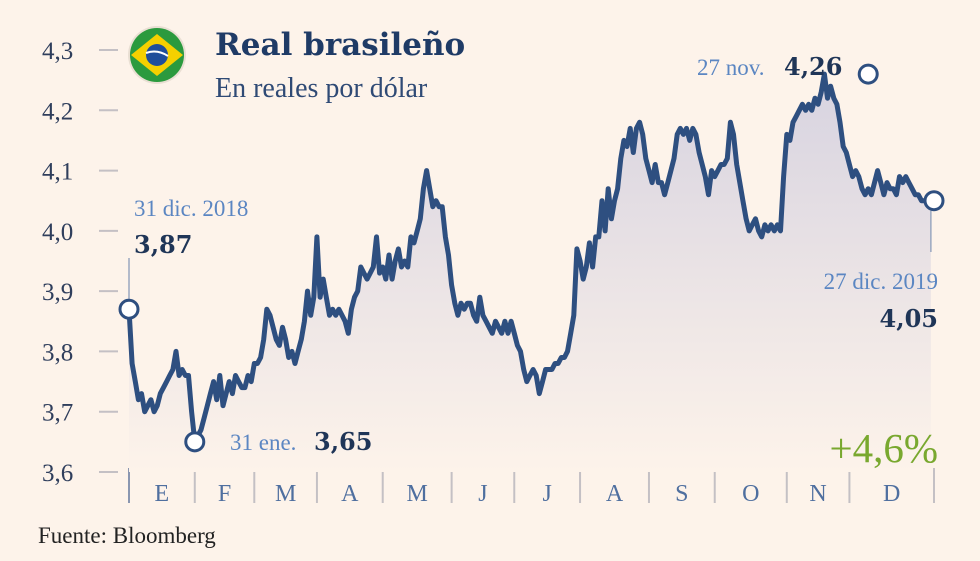  I want to click on y-tick-label: 4,2, so click(57, 111).